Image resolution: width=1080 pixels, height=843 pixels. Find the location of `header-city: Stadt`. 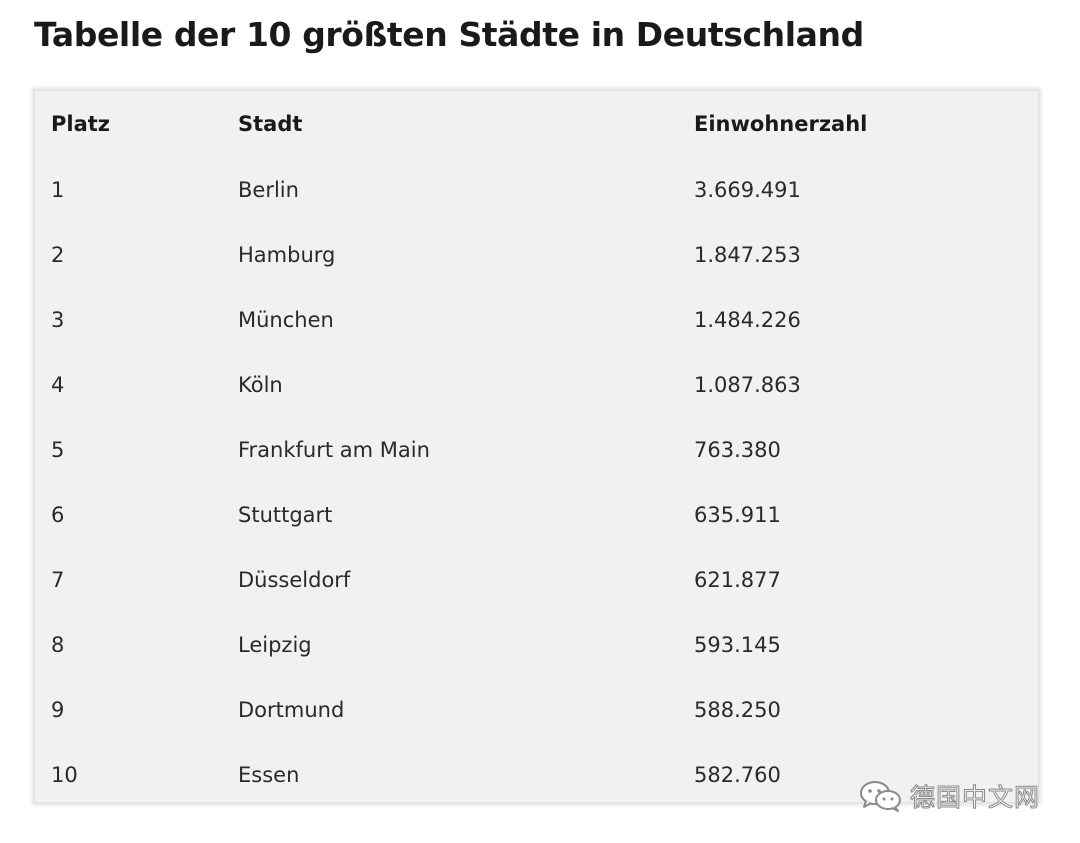

header-city: Stadt is located at coordinates (270, 124).